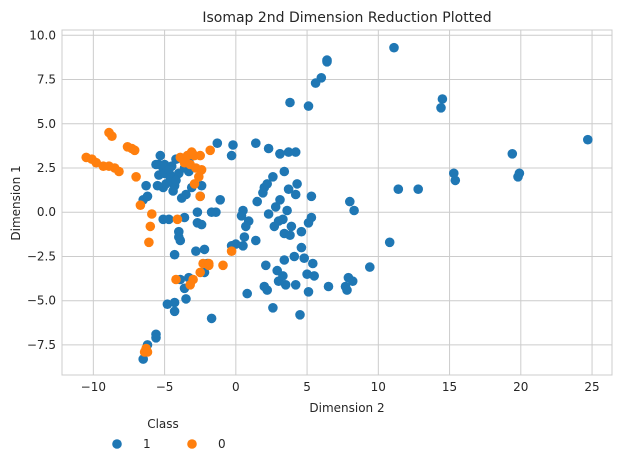  I want to click on y-tick-label: −7.5, so click(41, 345).